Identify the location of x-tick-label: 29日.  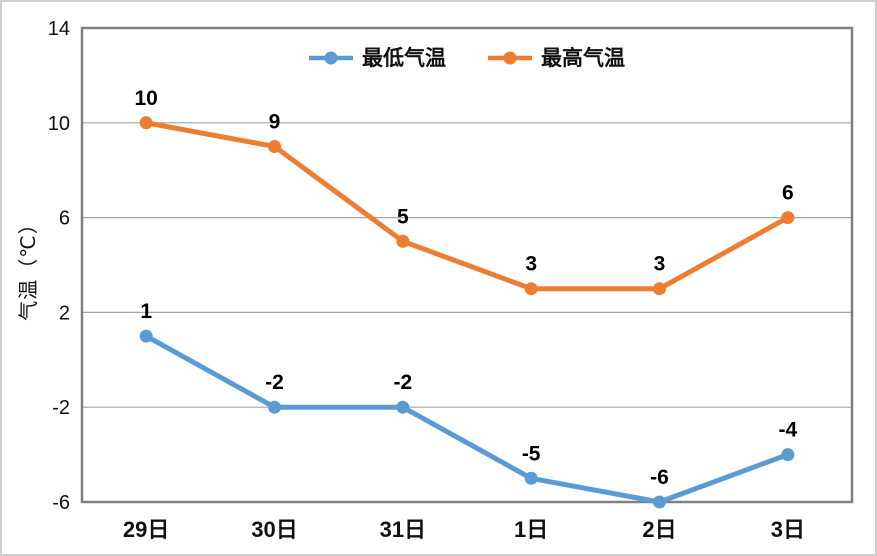
(146, 529).